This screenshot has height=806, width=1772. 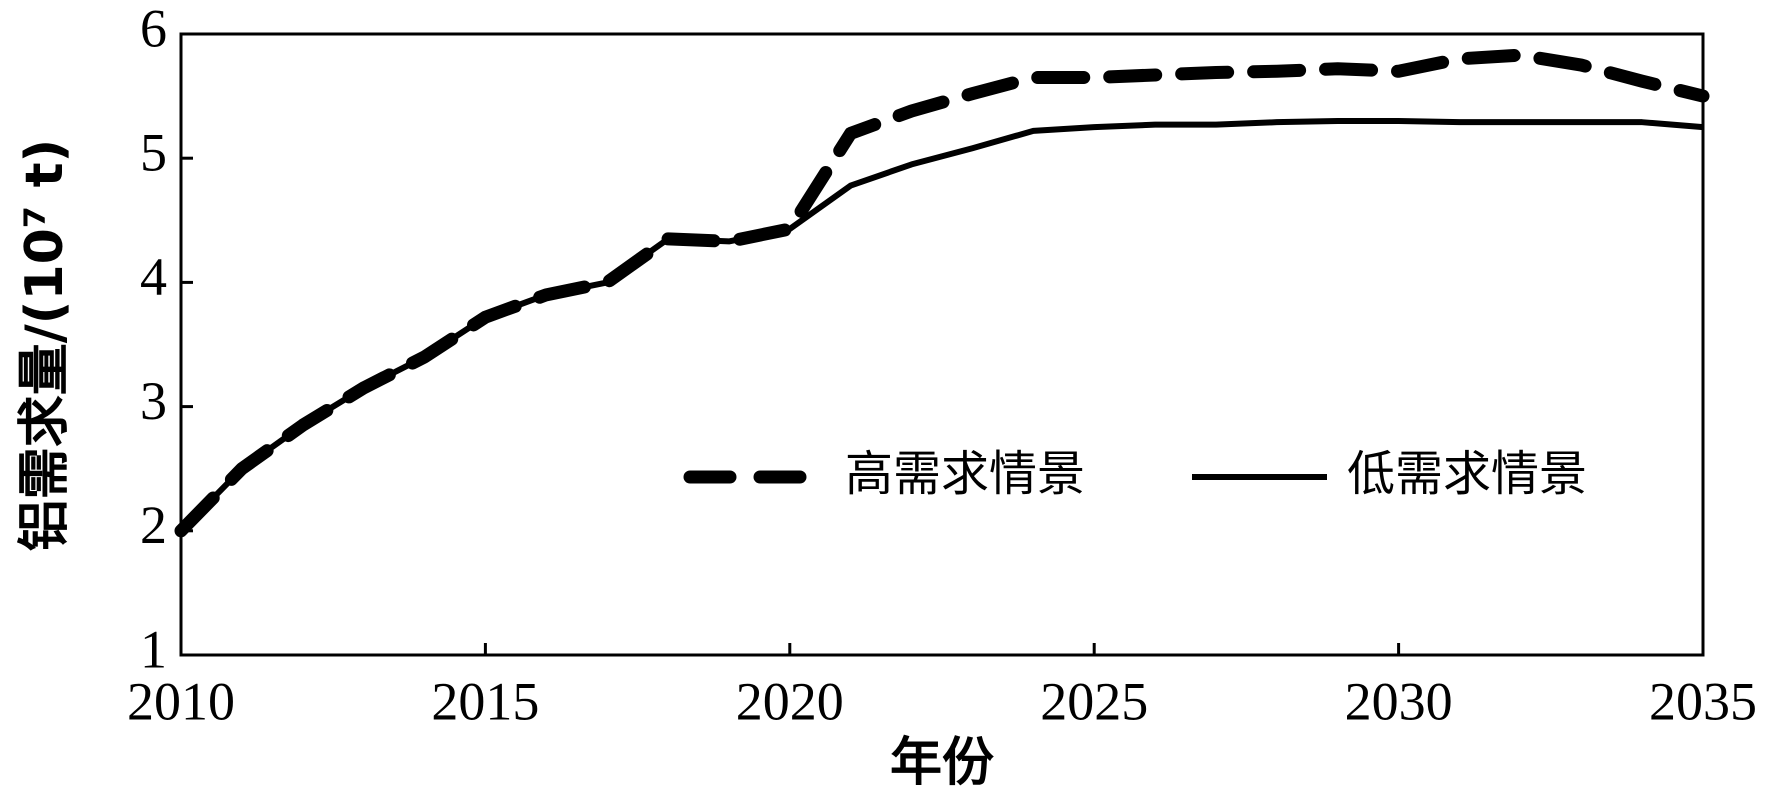 I want to click on y-tick-label: 2, so click(x=153, y=525).